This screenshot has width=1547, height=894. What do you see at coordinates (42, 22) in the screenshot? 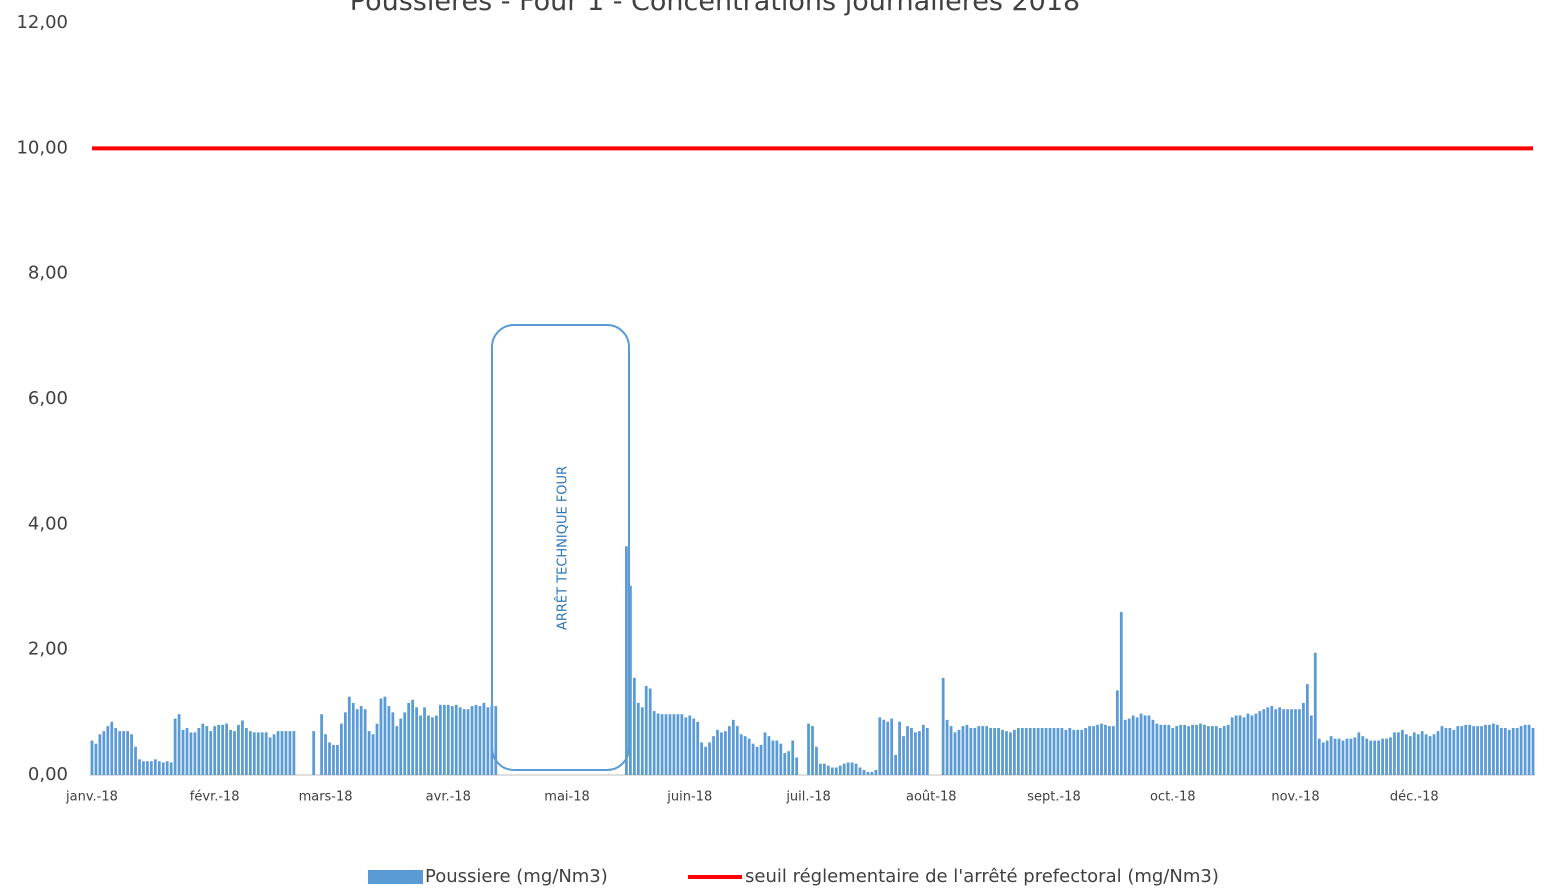
I see `y-tick-label: 12,00` at bounding box center [42, 22].